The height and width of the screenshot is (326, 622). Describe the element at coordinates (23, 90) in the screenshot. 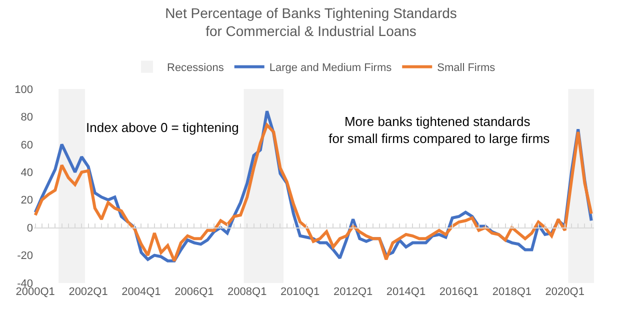

I see `y-tick-label: 100` at that location.